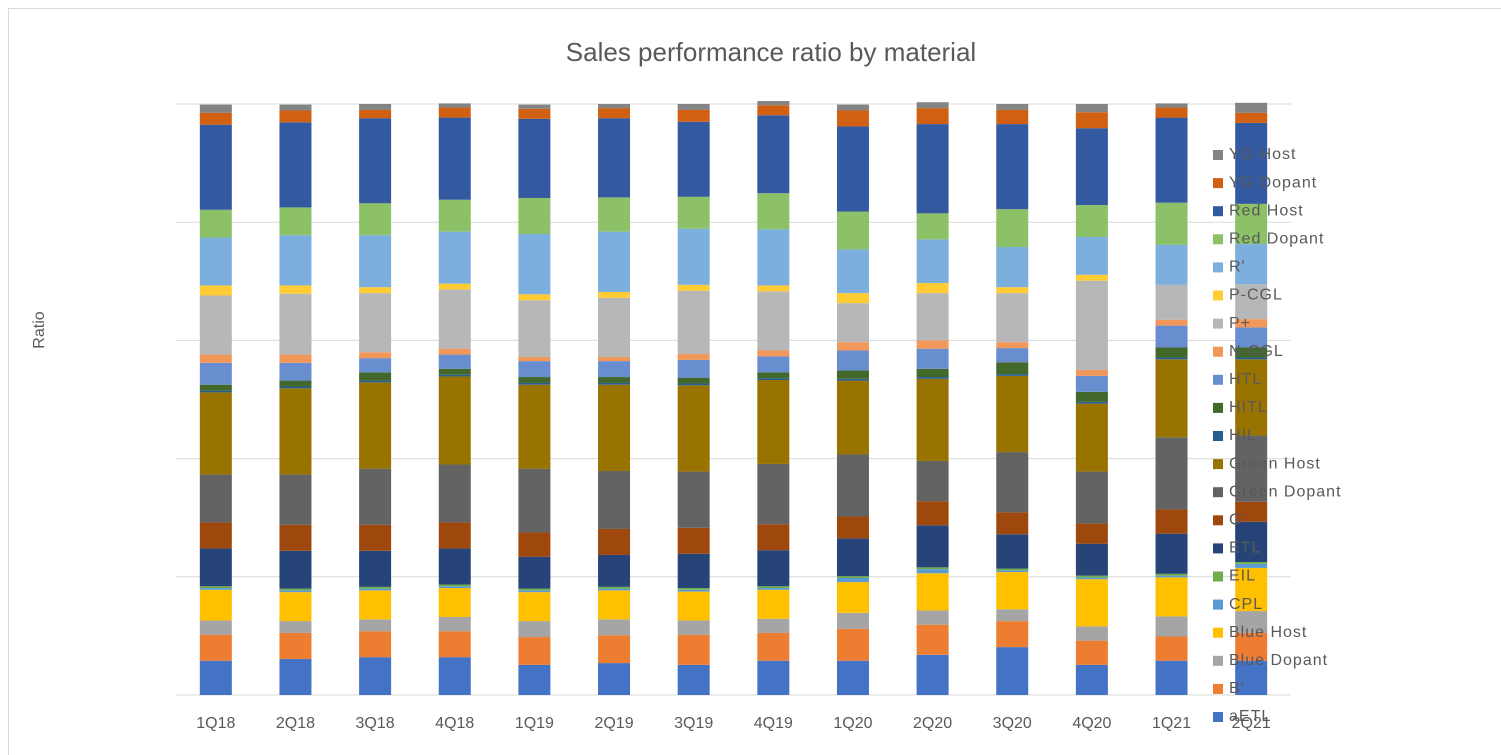  Describe the element at coordinates (1285, 491) in the screenshot. I see `legend-label: Green Dopant` at that location.